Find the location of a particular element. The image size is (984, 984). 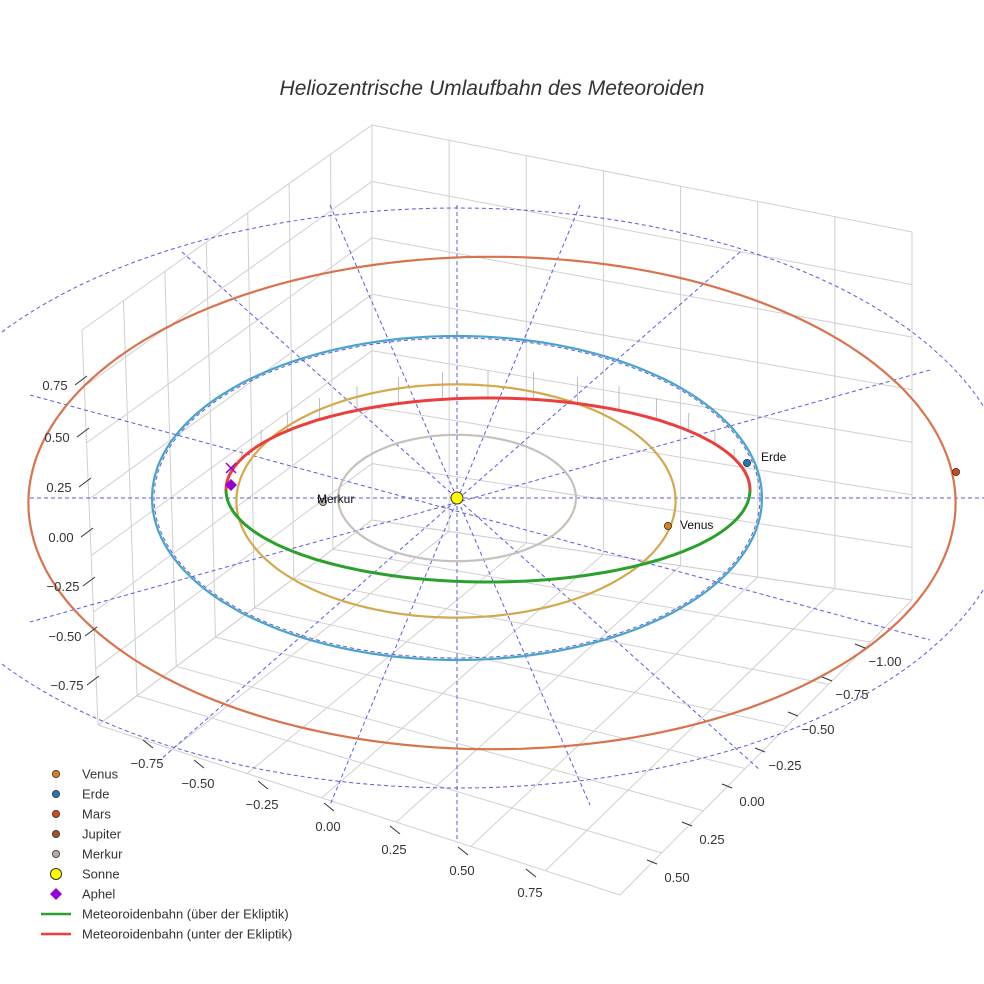

legend-item-meteoroidenbahn-unter-der-ekliptik-: Meteoroidenbahn (unter der Ekliptik) is located at coordinates (166, 934).